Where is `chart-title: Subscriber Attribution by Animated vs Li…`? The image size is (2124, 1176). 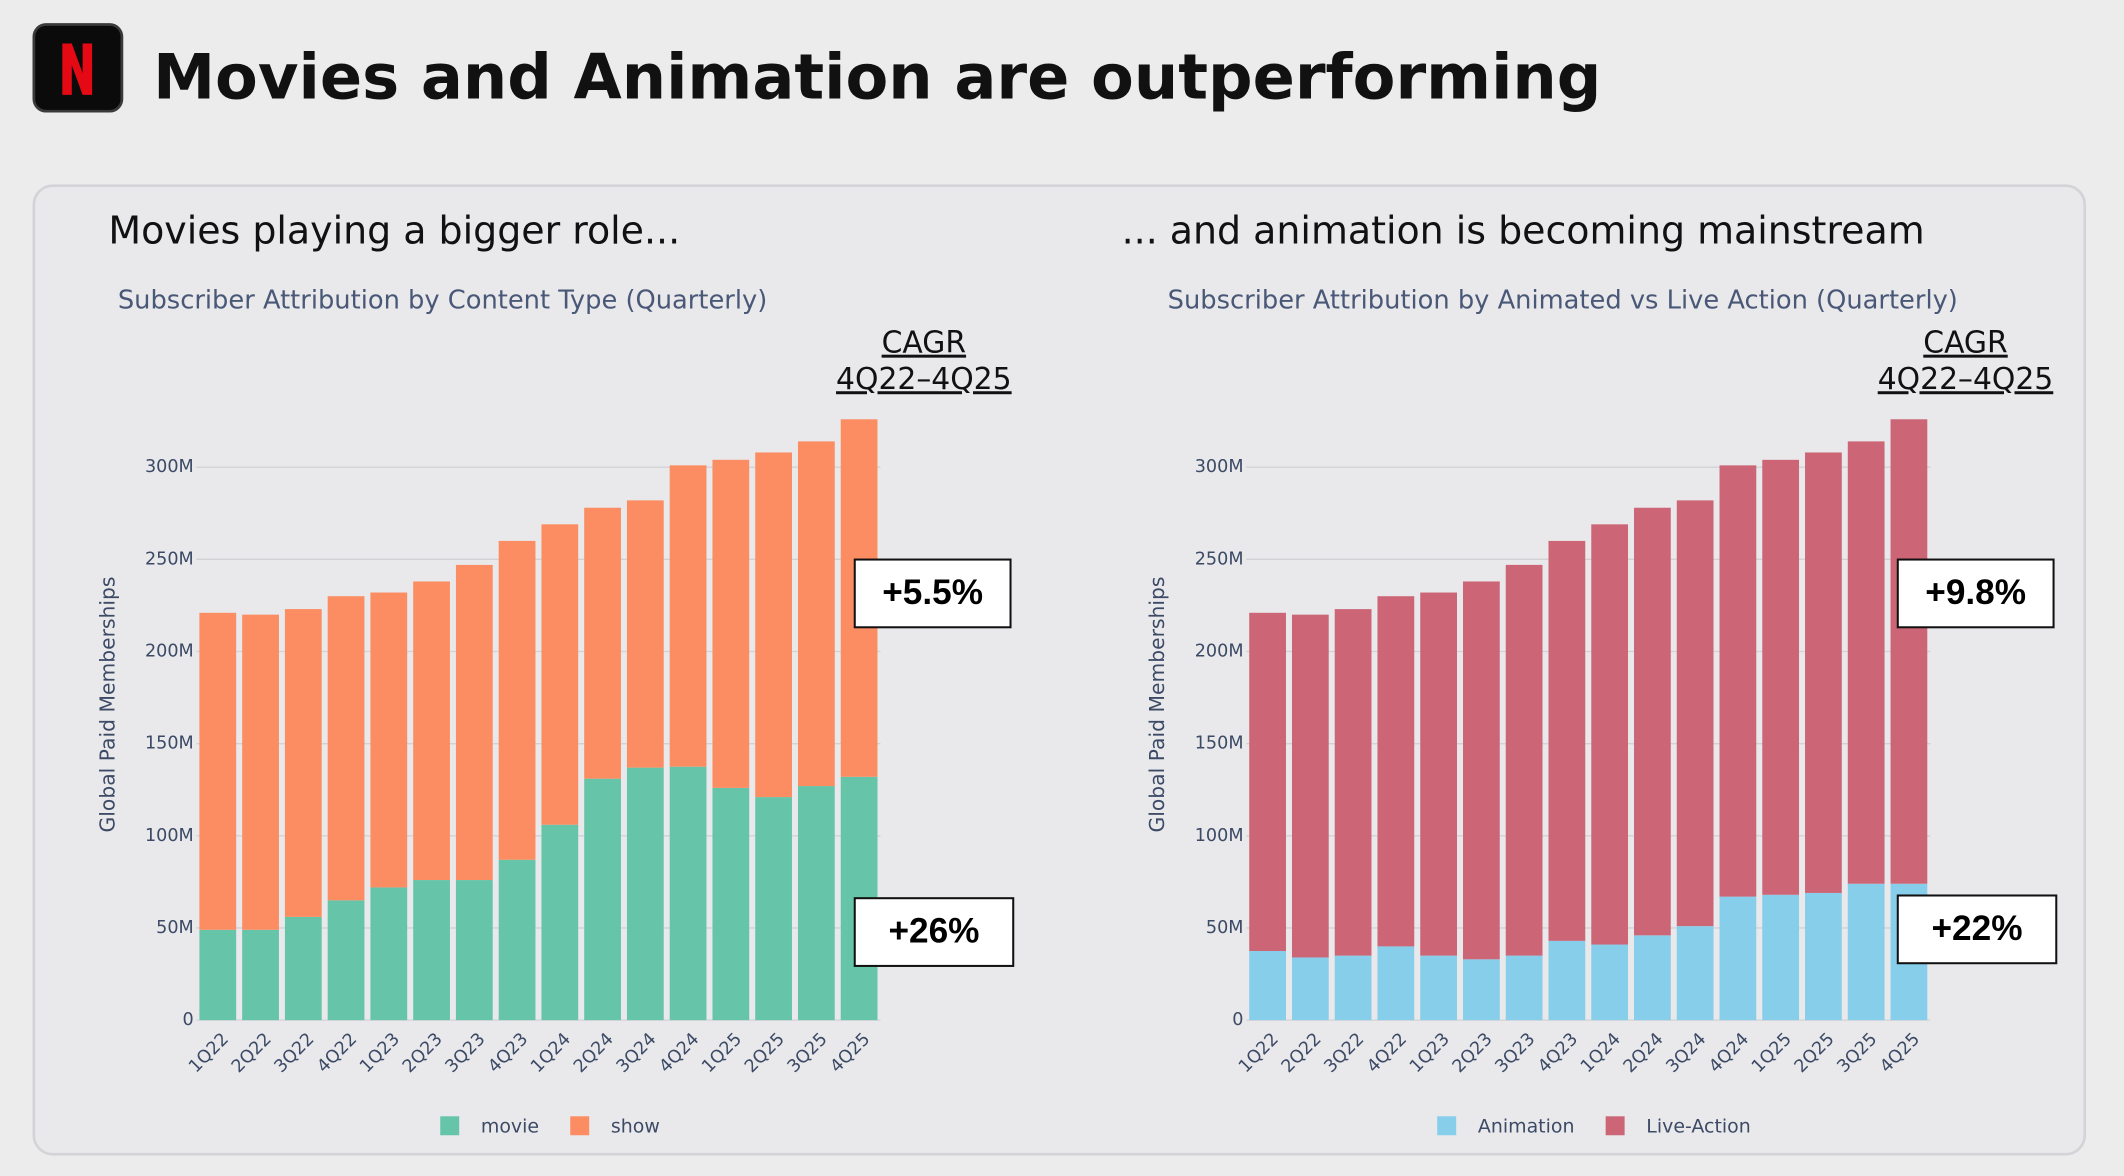
chart-title: Subscriber Attribution by Animated vs Li… is located at coordinates (1563, 300).